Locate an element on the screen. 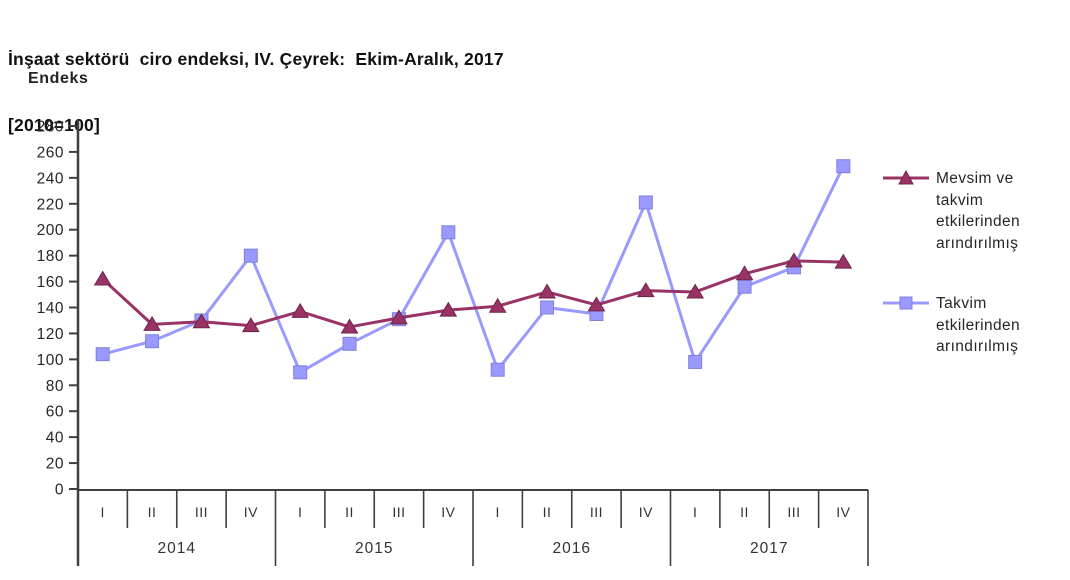  y-tick-label: 100 is located at coordinates (50, 360).